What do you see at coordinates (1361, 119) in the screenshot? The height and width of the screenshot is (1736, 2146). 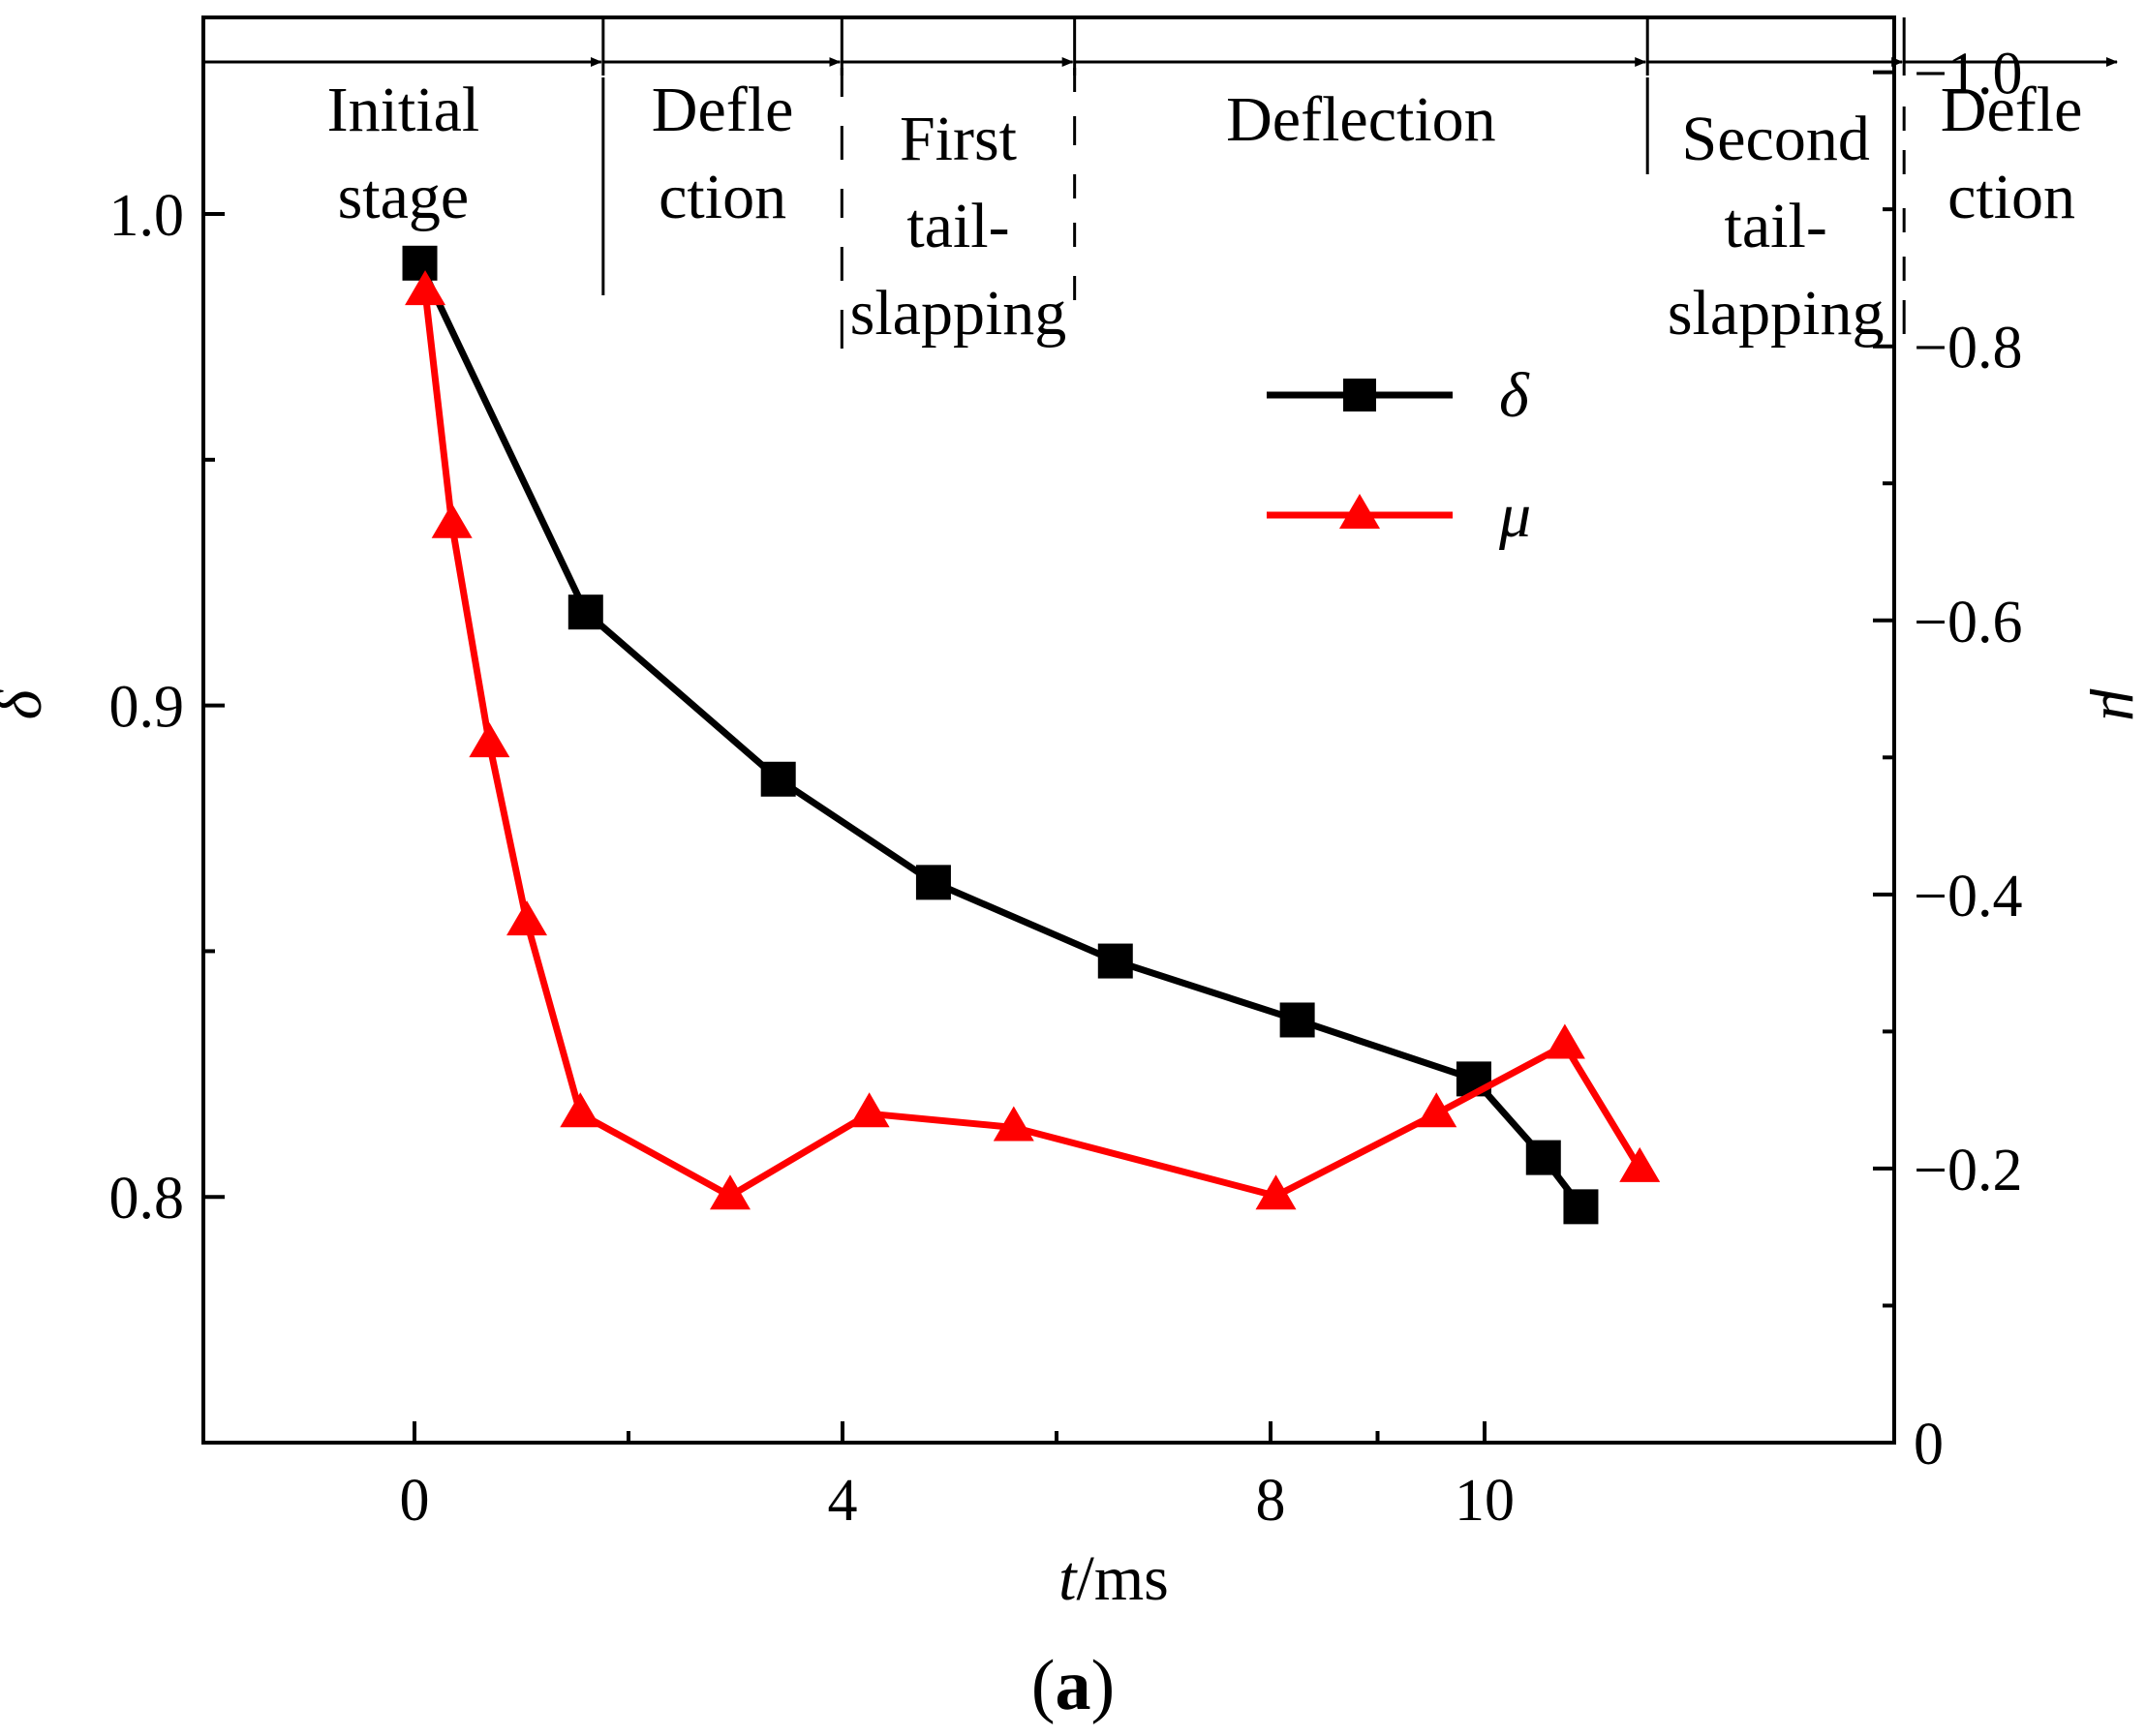 I see `stage-label: Deflection` at bounding box center [1361, 119].